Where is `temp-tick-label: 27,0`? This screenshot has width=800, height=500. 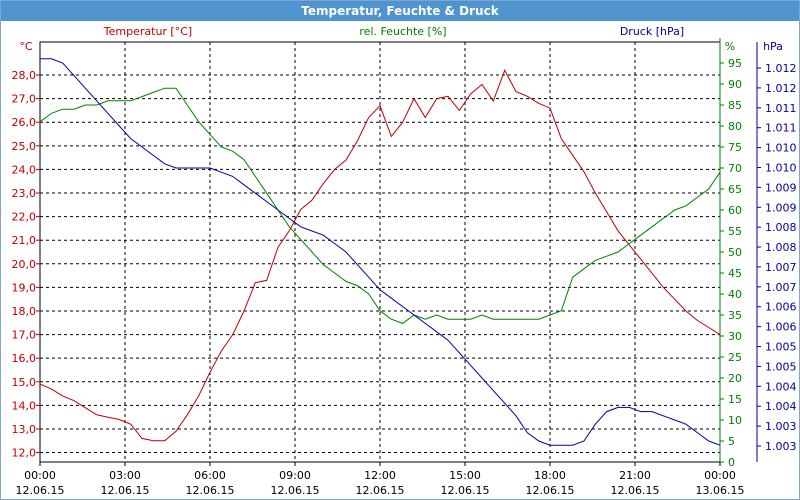
temp-tick-label: 27,0 is located at coordinates (24, 99).